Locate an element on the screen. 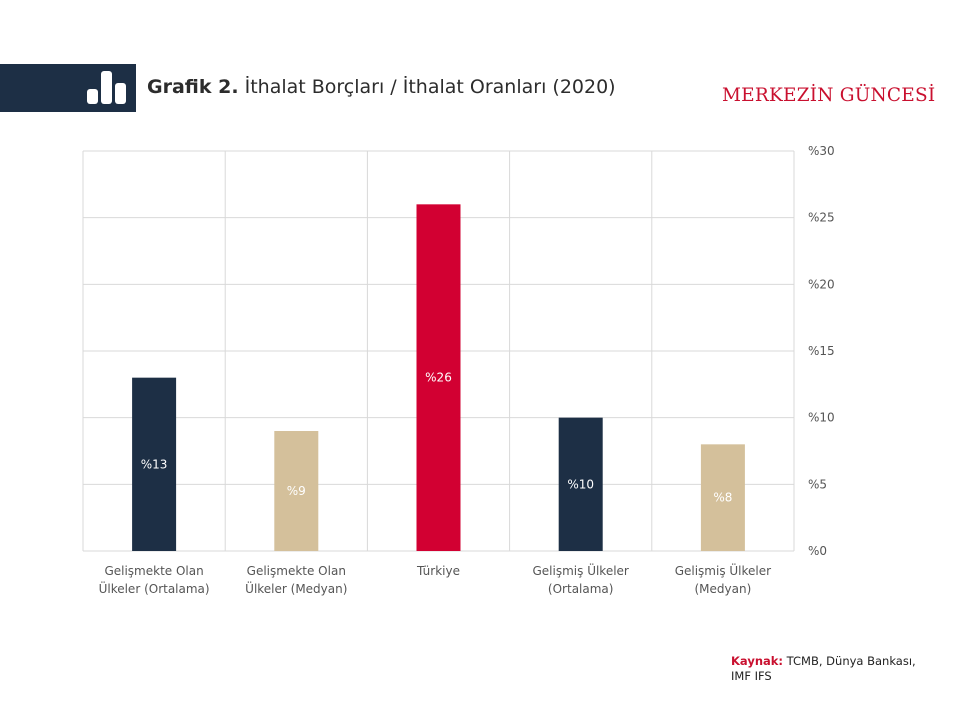 Image resolution: width=960 pixels, height=720 pixels. y-tick-label: %15 is located at coordinates (821, 351).